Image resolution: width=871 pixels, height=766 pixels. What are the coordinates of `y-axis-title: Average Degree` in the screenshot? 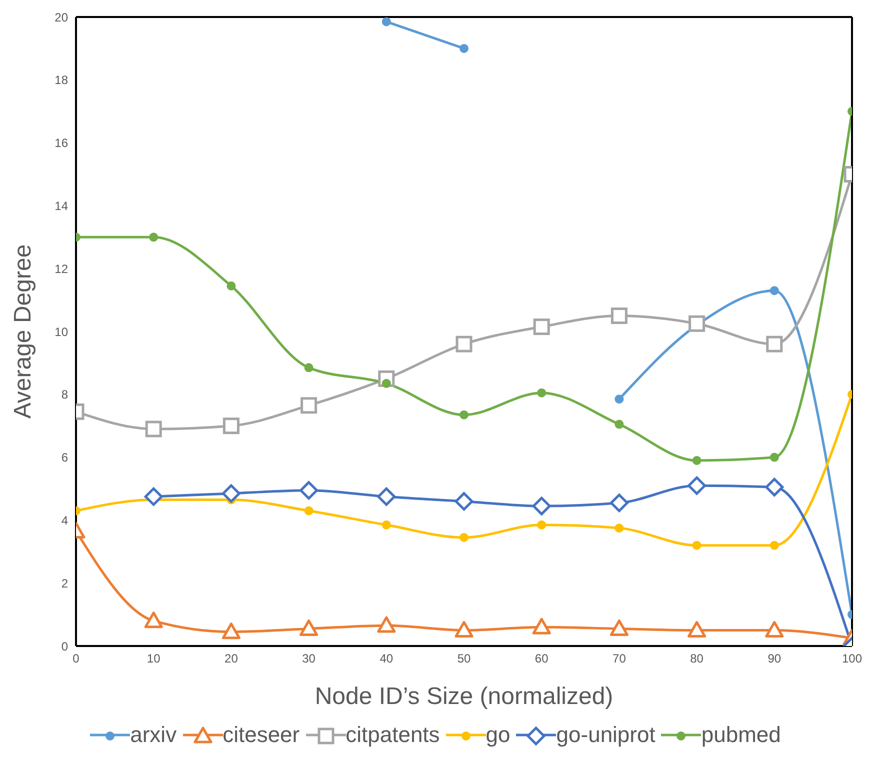 It's located at (23, 331).